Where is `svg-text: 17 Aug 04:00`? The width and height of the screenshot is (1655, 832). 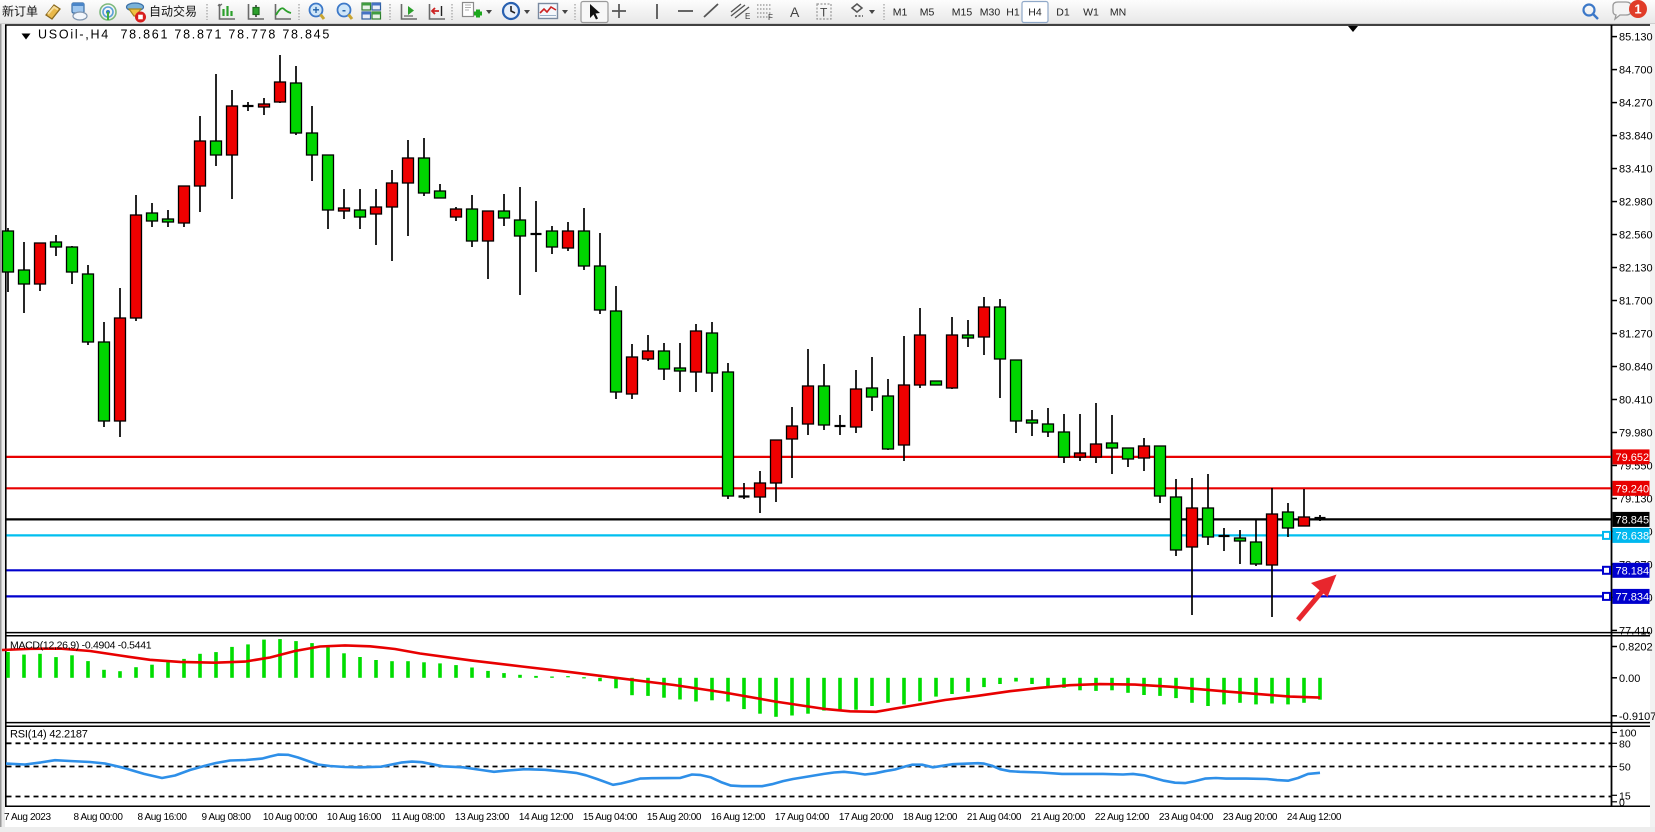
svg-text: 17 Aug 04:00 is located at coordinates (802, 817).